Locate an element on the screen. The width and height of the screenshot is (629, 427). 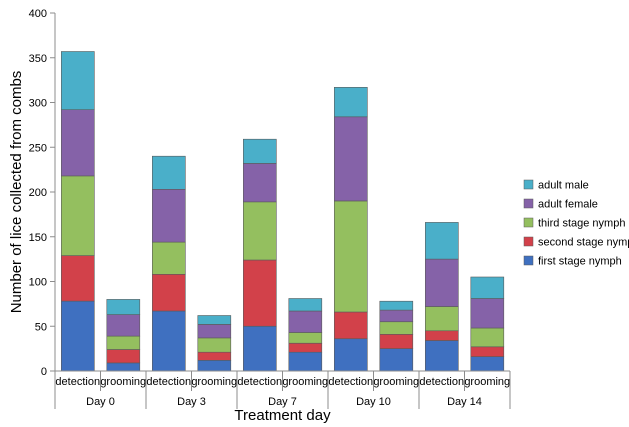
x-category-label-4: detection is located at coordinates (259, 382).